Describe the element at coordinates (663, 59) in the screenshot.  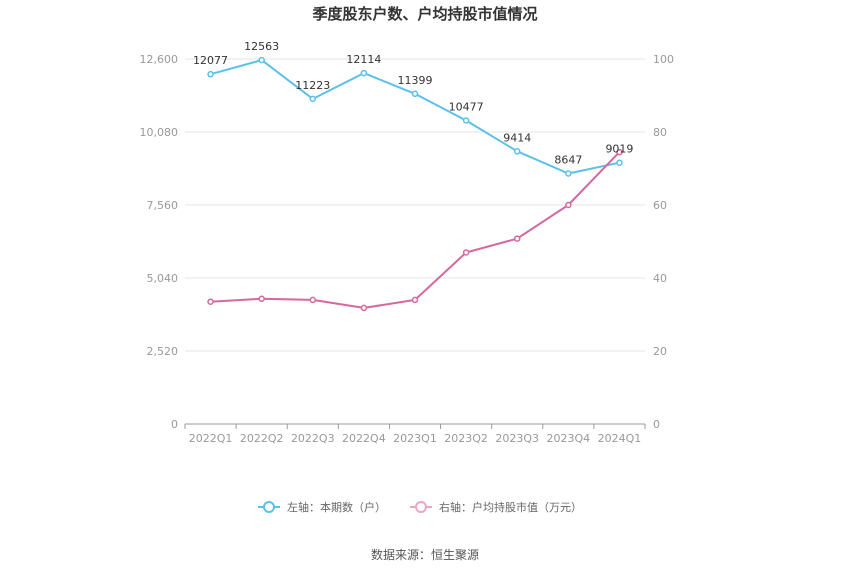
I see `right-tick-label: 100` at that location.